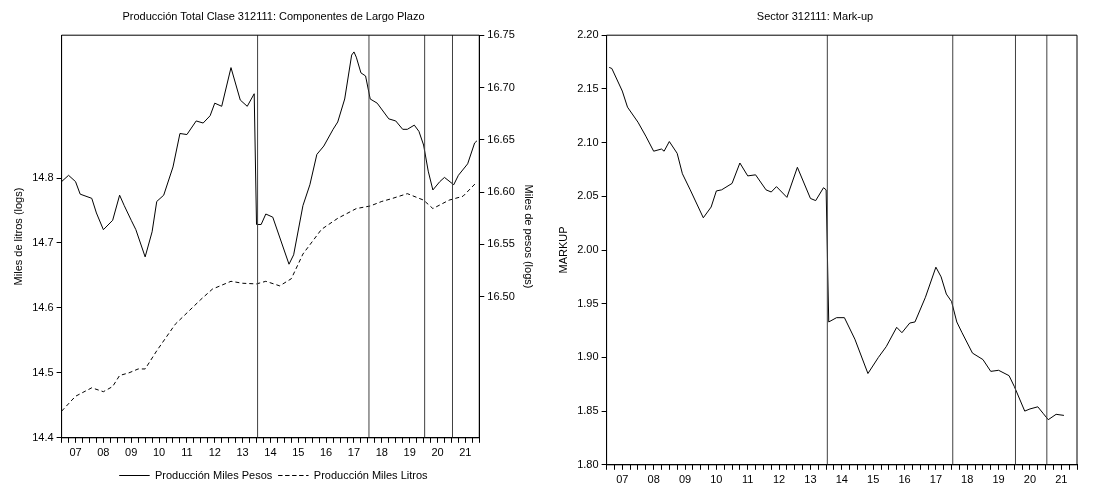  Describe the element at coordinates (501, 191) in the screenshot. I see `y2-tick-label: 16.60` at that location.